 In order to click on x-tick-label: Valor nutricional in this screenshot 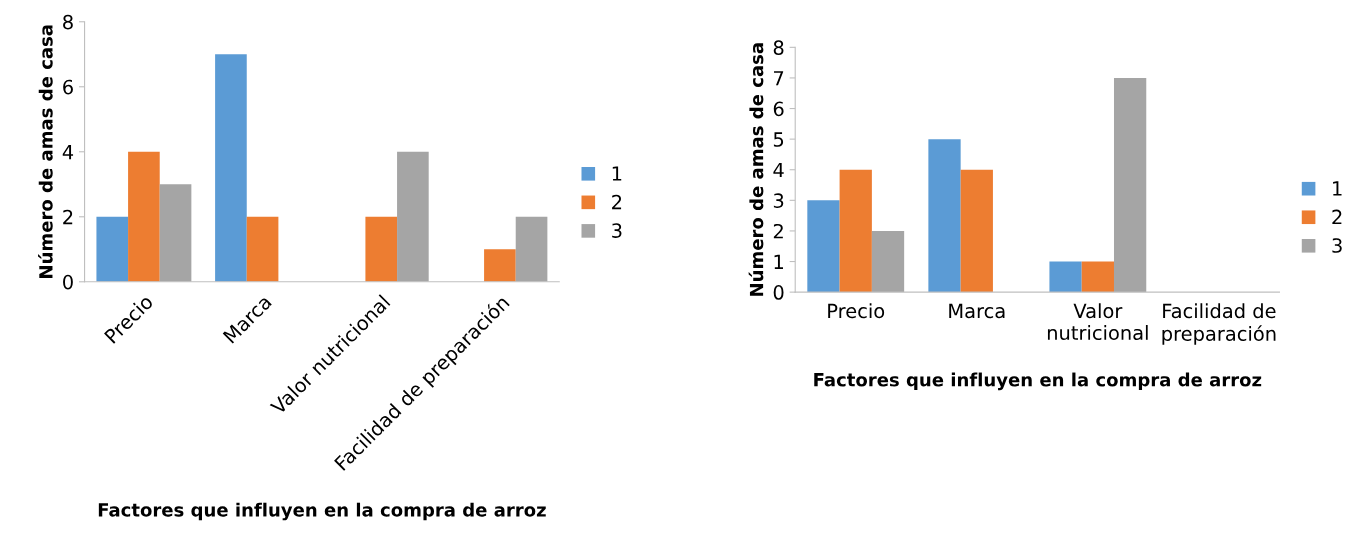, I will do `click(1097, 322)`.